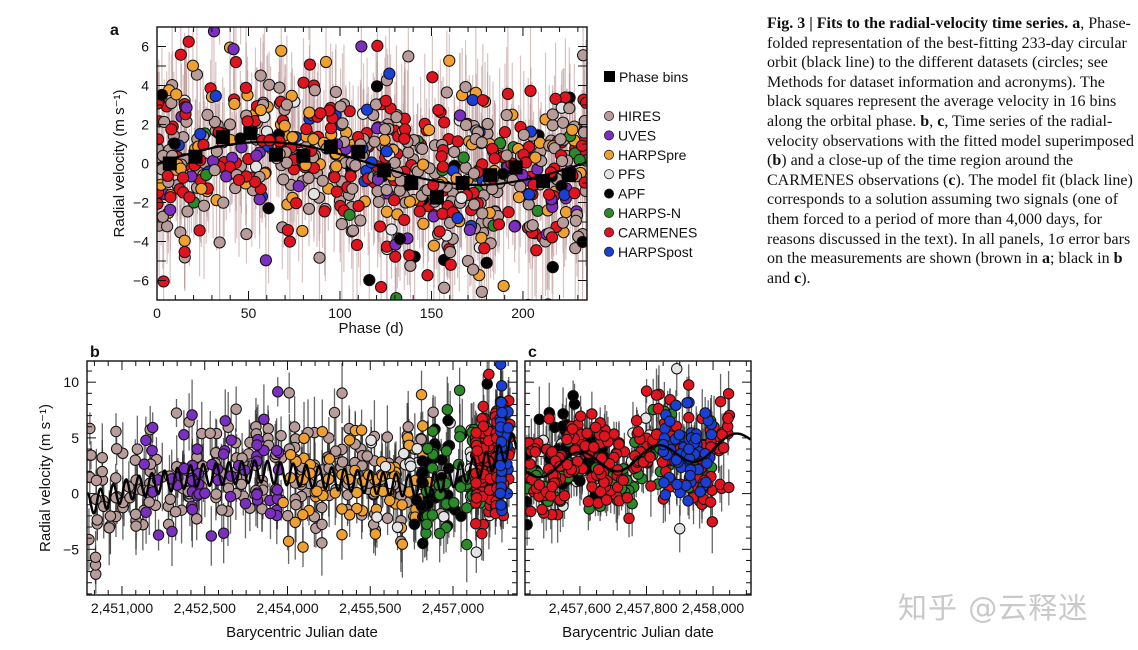 The image size is (1138, 650). I want to click on panel-label-c: c, so click(532, 352).